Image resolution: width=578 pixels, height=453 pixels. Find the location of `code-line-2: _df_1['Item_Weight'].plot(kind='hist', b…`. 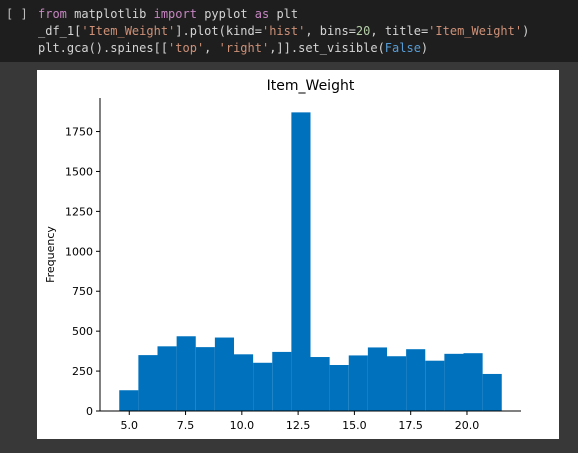

code-line-2: _df_1['Item_Weight'].plot(kind='hist', b… is located at coordinates (283, 31).